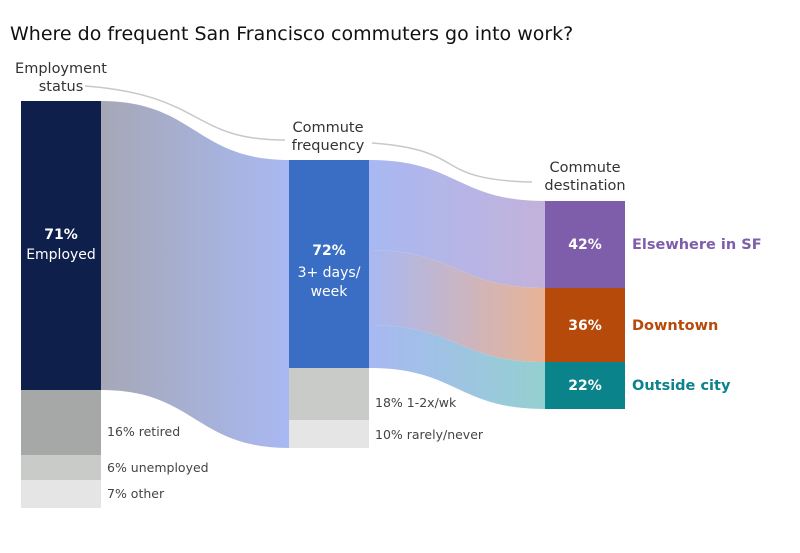 Image resolution: width=800 pixels, height=553 pixels. Describe the element at coordinates (457, 224) in the screenshot. I see `flow-frequent-to-elsewhere` at that location.